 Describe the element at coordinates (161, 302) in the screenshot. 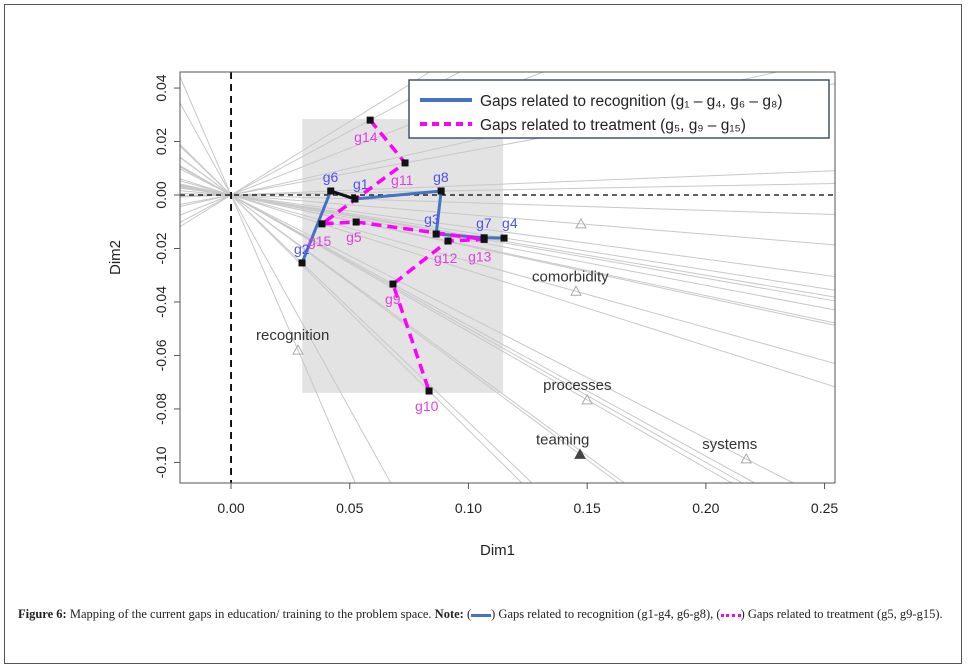

I see `y-tick-label: -0.04` at that location.